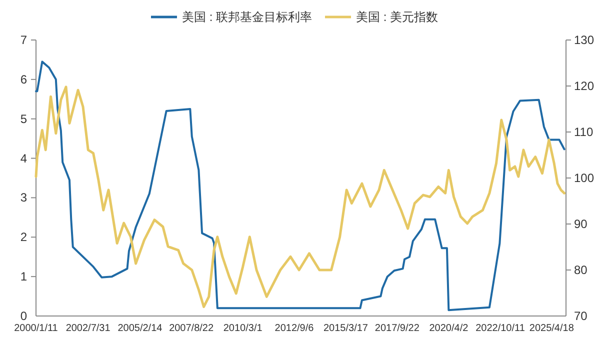 The image size is (606, 341). I want to click on legend-label: 美国 : 联邦基金目标利率, so click(247, 17).